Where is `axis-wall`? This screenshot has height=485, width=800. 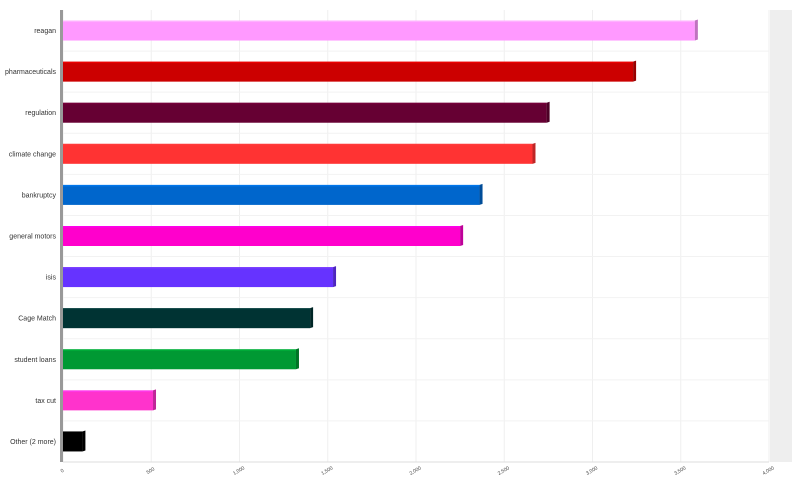
axis-wall is located at coordinates (61, 236).